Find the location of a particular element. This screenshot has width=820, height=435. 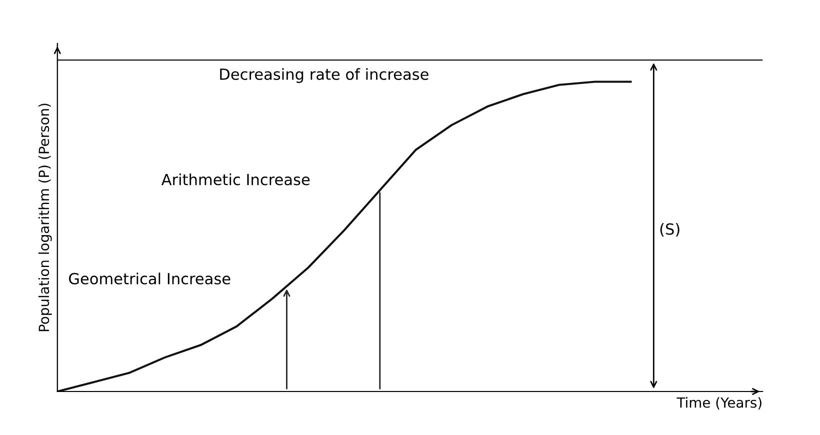

y-axis-title: Population logarithm (P) (Person) is located at coordinates (45, 218).